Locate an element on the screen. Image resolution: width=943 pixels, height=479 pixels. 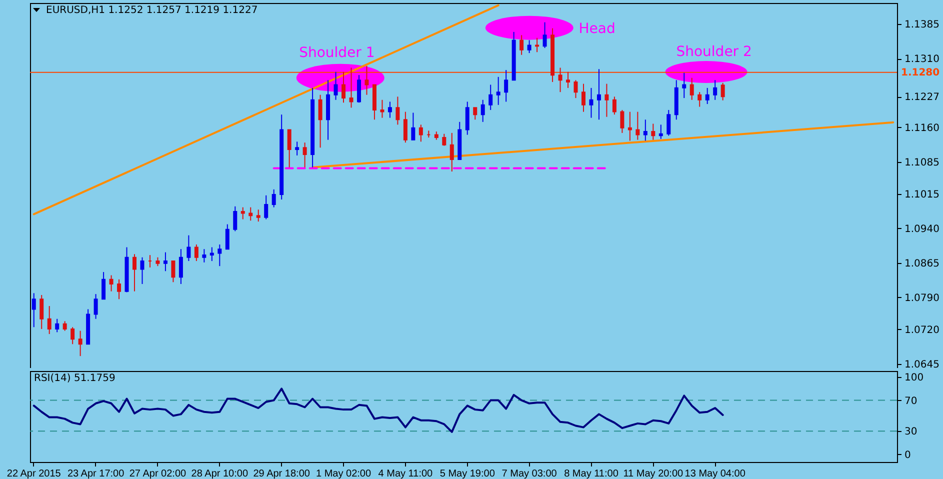
x-tick-label: 1 May 02:00 is located at coordinates (344, 473).